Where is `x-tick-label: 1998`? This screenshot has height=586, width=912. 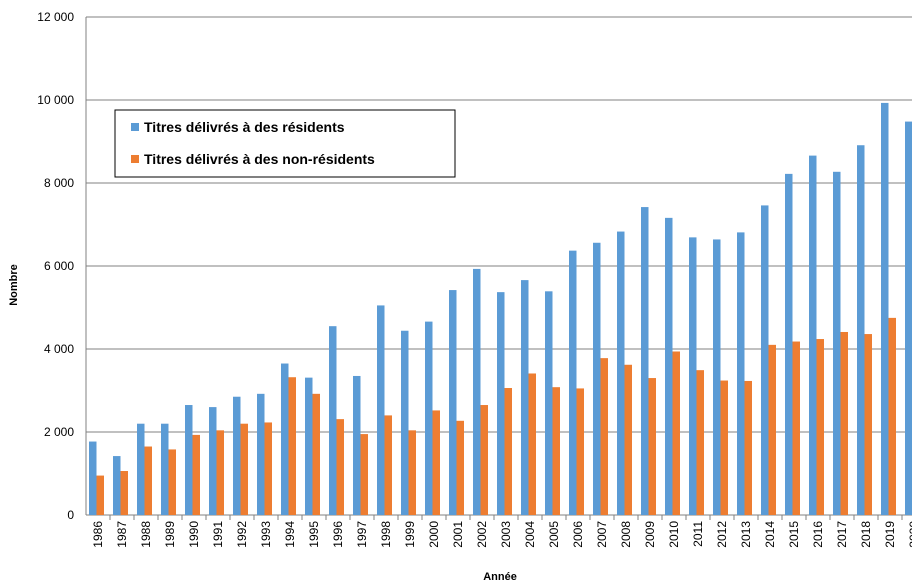
x-tick-label: 1998 is located at coordinates (386, 534).